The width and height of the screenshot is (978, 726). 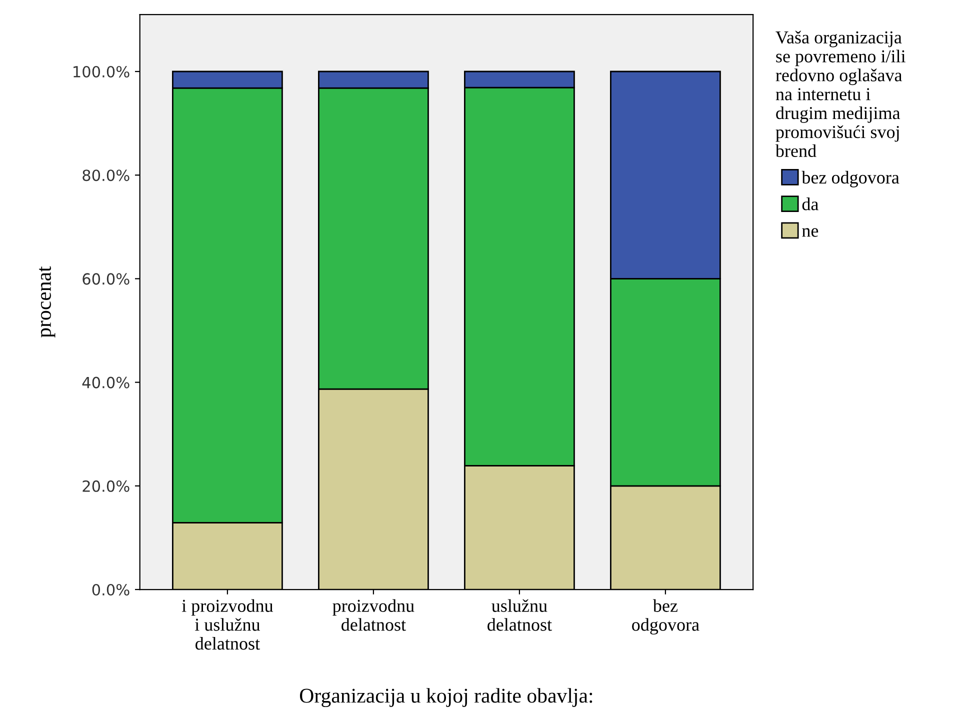 I want to click on legend-title: Vaša organizacija se povremeno i/ili redovno oglašava na internetu i drugim medijima promovišući svoj brend, so click(x=840, y=94).